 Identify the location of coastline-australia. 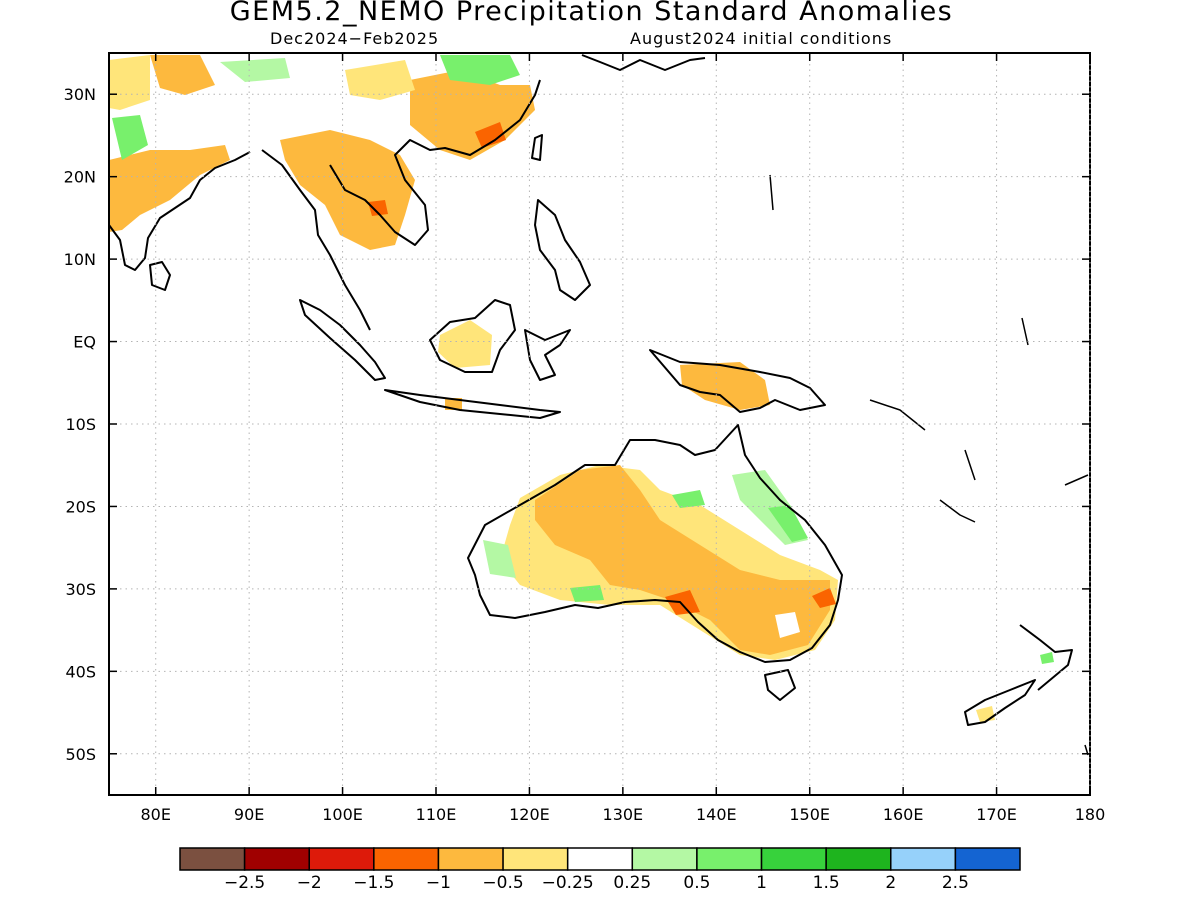
(655, 543).